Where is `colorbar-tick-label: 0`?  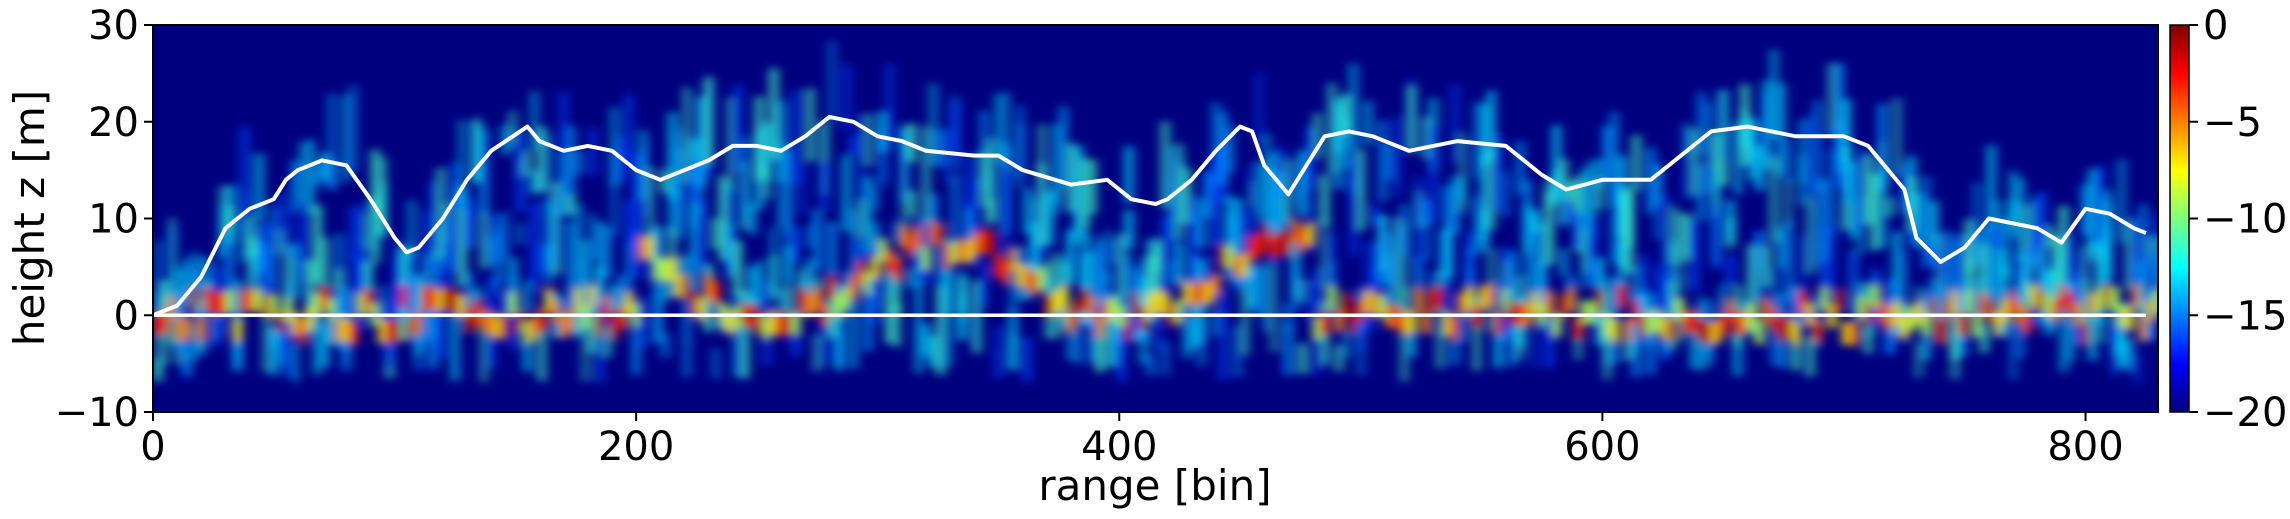
colorbar-tick-label: 0 is located at coordinates (2215, 26).